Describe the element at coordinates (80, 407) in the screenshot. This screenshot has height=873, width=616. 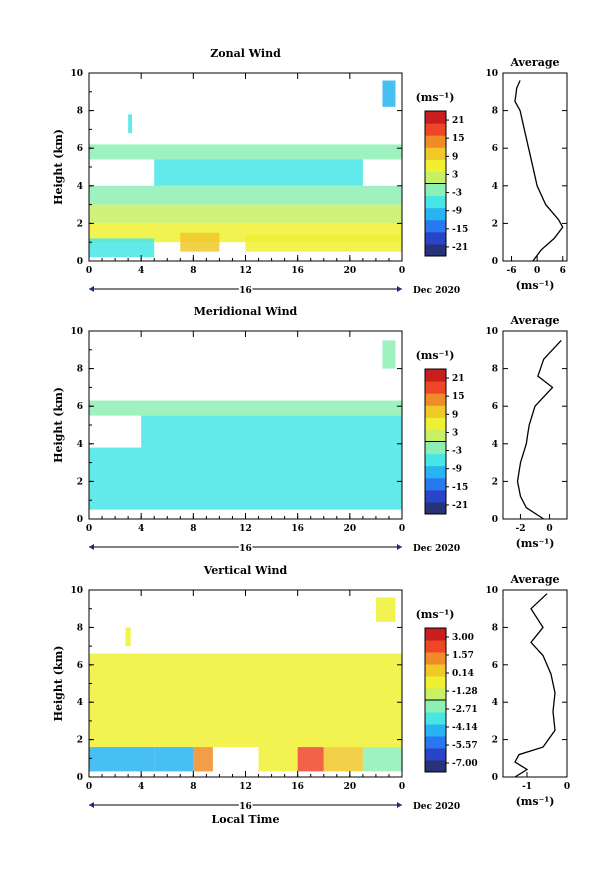
I see `y-tick-label: 6` at that location.